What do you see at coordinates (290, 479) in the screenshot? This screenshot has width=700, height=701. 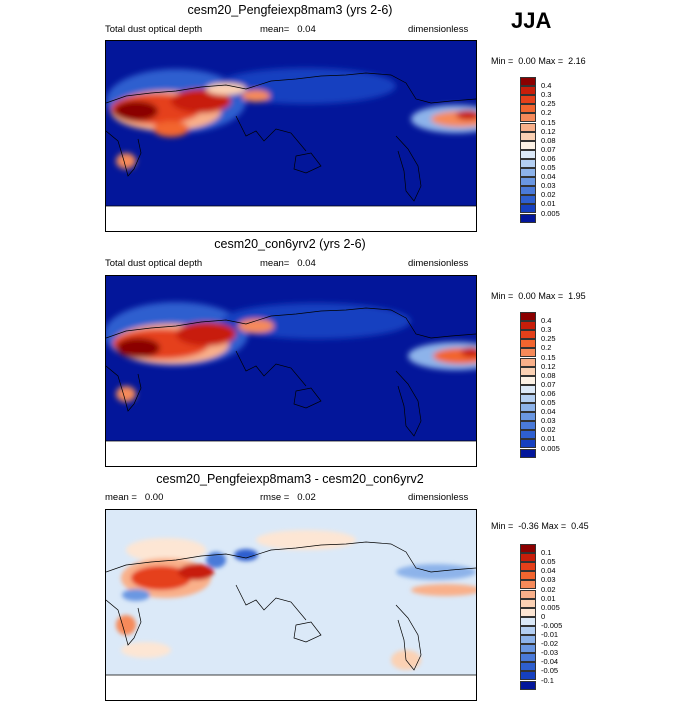 I see `panel-3-title: cesm20_Pengfeiexp8mam3 - cesm20_con6yrv2` at bounding box center [290, 479].